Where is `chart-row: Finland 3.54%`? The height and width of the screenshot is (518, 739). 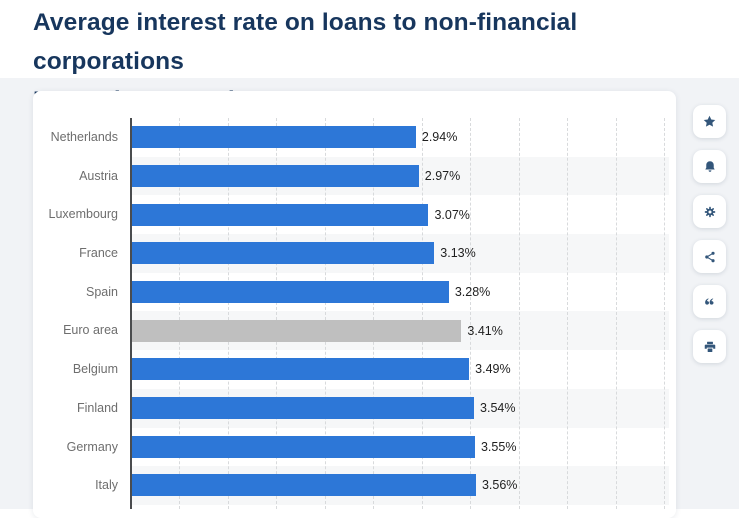
chart-row: Finland 3.54% is located at coordinates (351, 408).